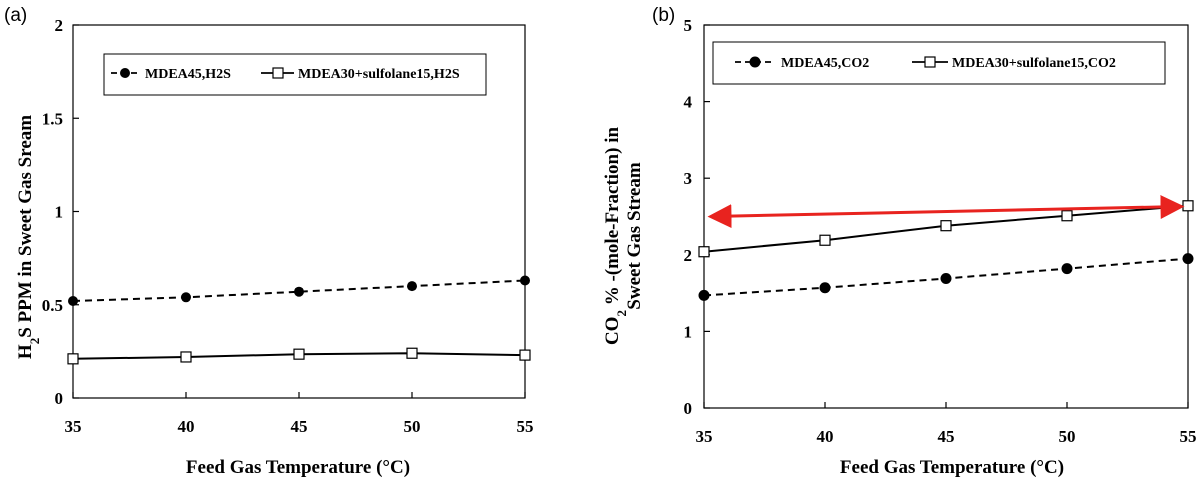 The height and width of the screenshot is (482, 1200). I want to click on chart-a-x-tick-label: 50, so click(412, 426).